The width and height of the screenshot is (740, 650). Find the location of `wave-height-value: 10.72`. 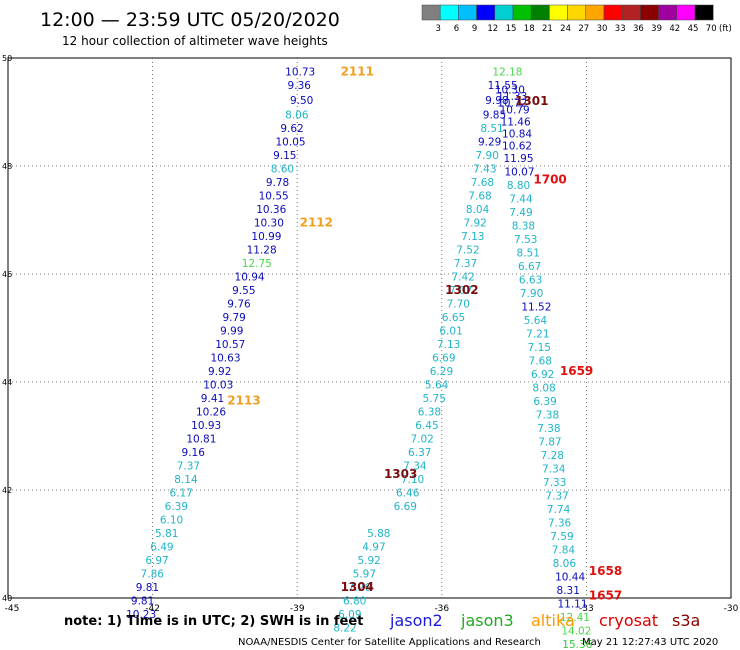

wave-height-value: 10.72 is located at coordinates (512, 103).